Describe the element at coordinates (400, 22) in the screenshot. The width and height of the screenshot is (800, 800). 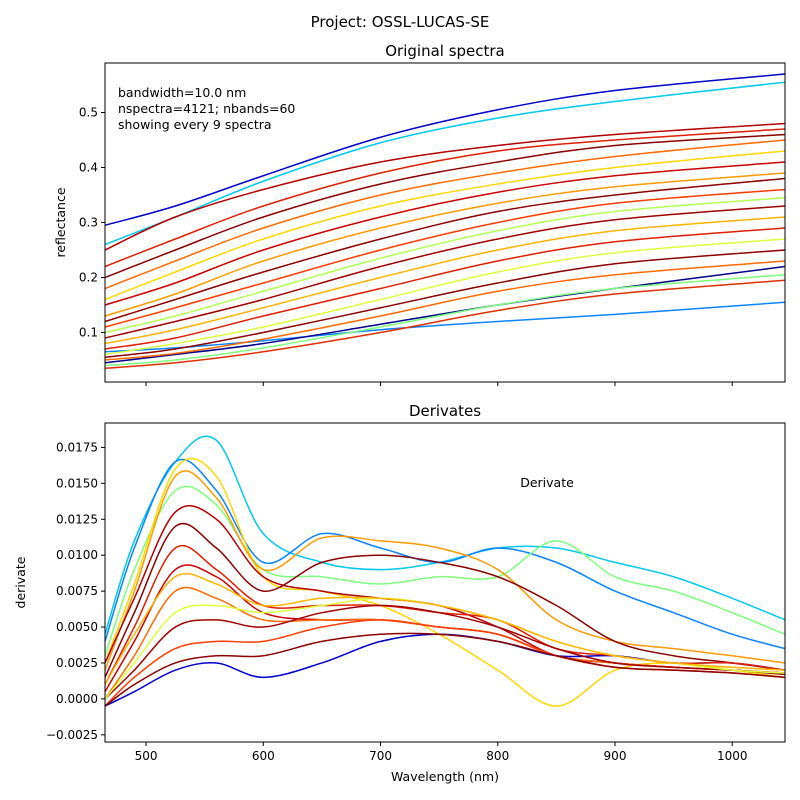
I see `figure-suptitle: Project: OSSL-LUCAS-SE` at that location.